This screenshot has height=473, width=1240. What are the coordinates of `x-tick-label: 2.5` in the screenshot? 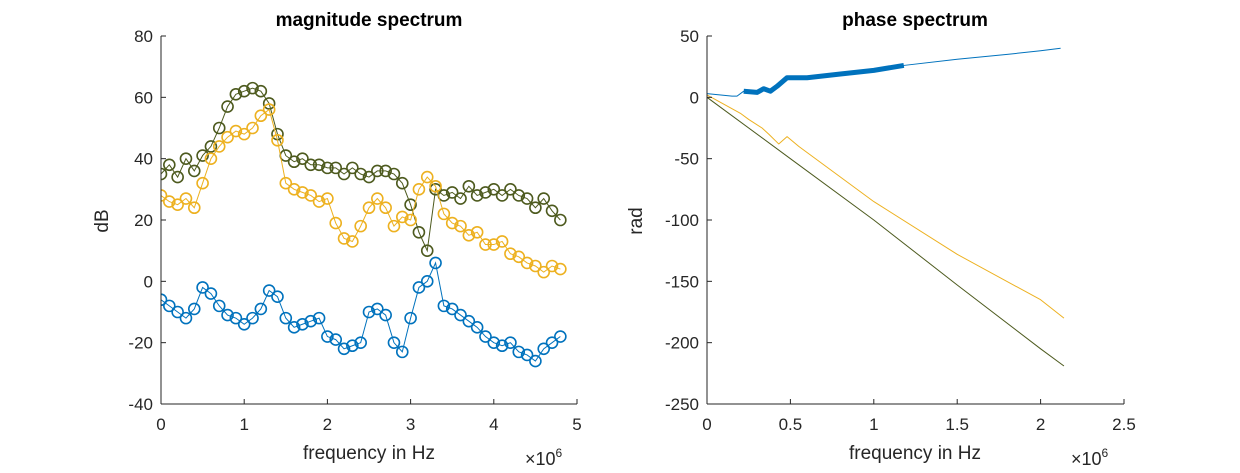 It's located at (1124, 424).